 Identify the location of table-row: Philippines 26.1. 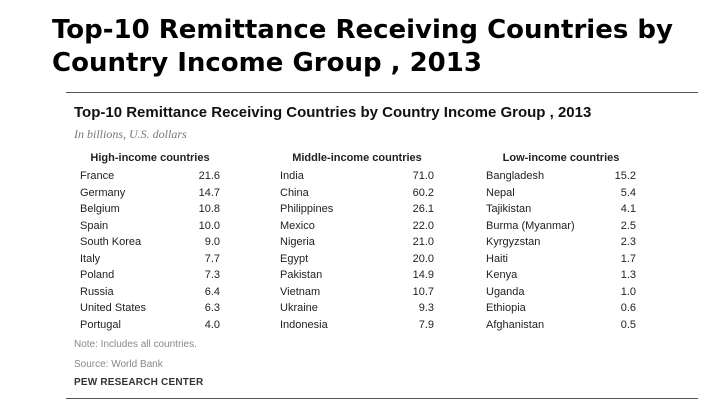
(357, 209).